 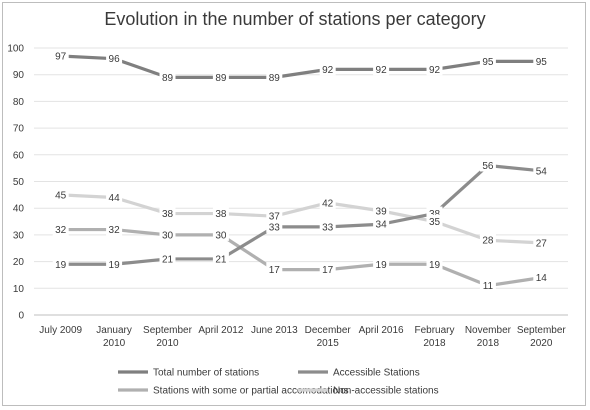 I want to click on y-tick-label: 20, so click(x=19, y=262).